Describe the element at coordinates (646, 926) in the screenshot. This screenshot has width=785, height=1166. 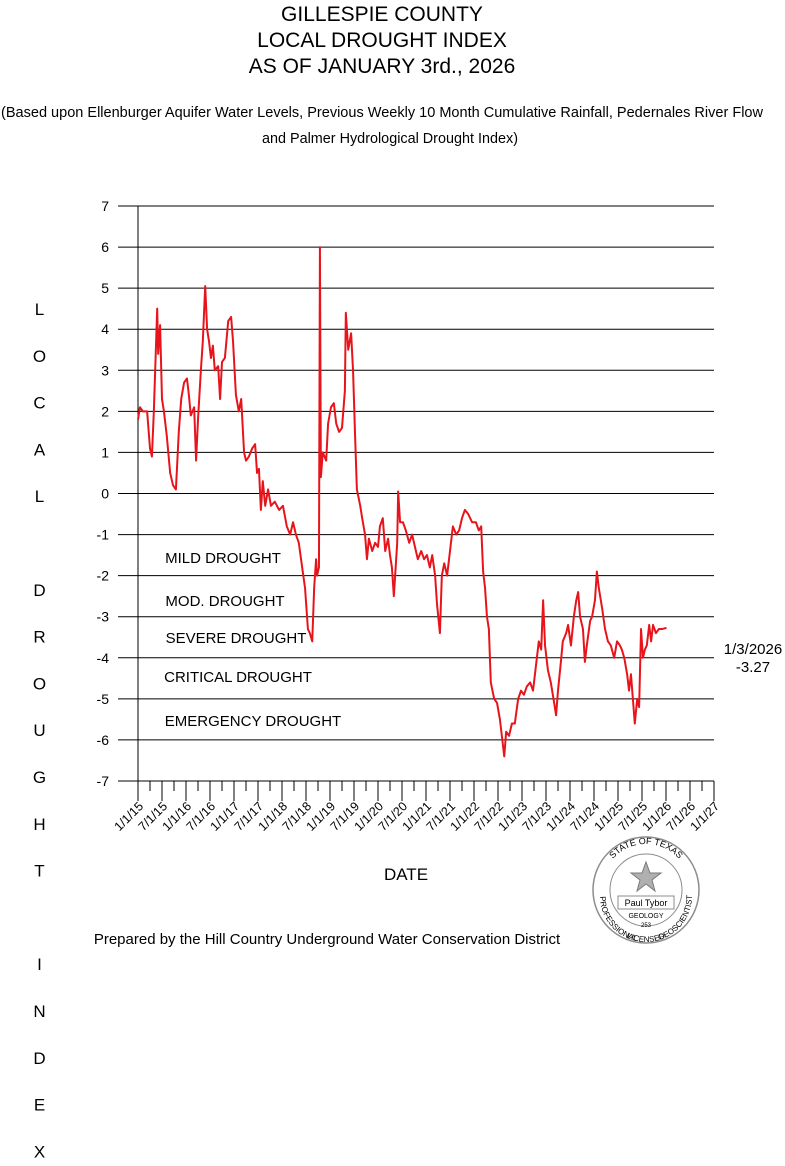
I see `seal-text: 253` at that location.